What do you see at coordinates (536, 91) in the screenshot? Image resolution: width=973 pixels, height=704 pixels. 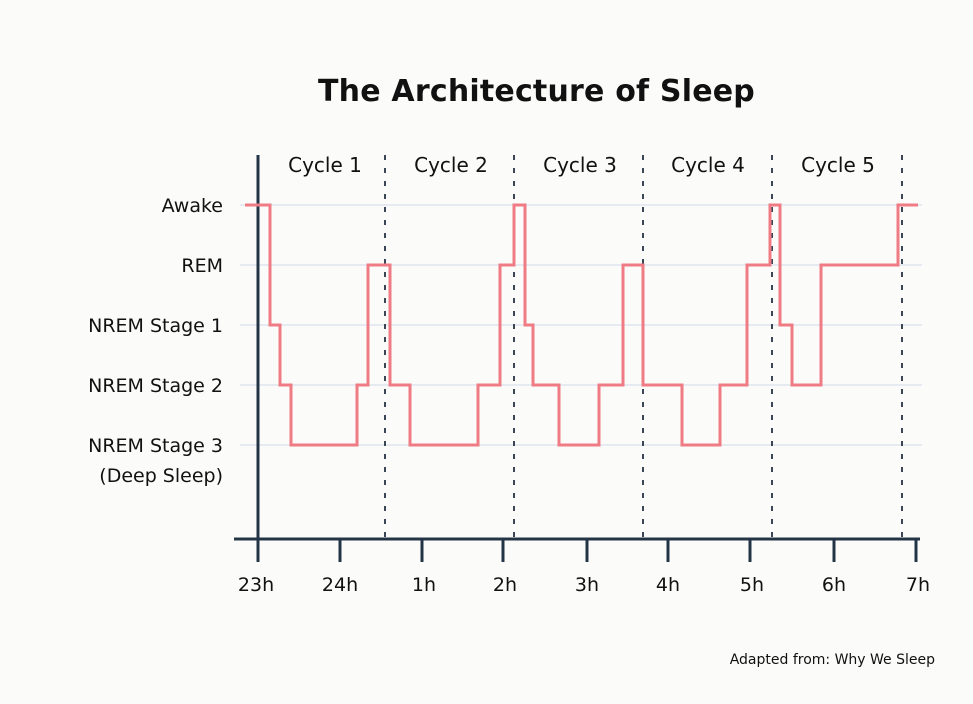 I see `chart-title: The Architecture of Sleep` at bounding box center [536, 91].